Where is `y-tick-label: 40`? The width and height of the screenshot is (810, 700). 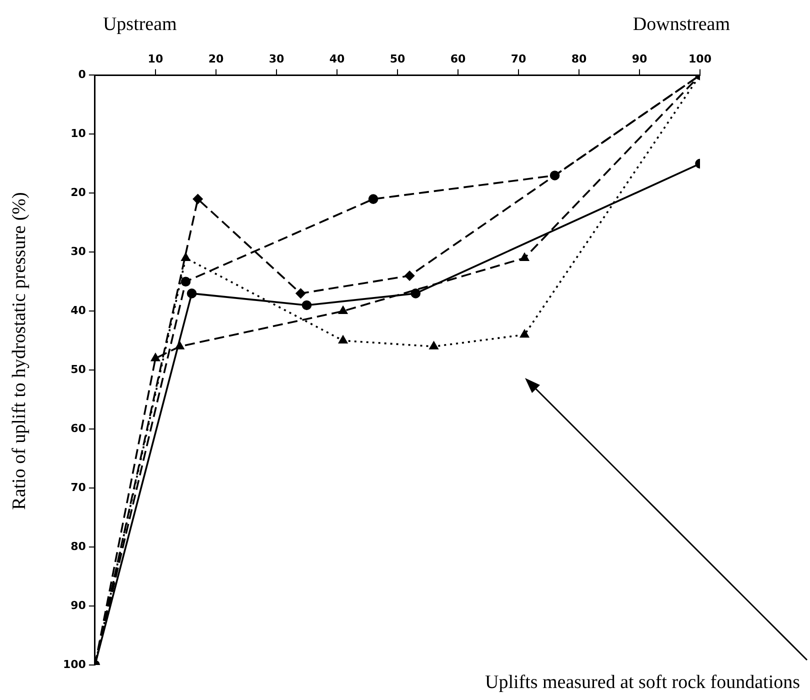
y-tick-label: 40 is located at coordinates (78, 310).